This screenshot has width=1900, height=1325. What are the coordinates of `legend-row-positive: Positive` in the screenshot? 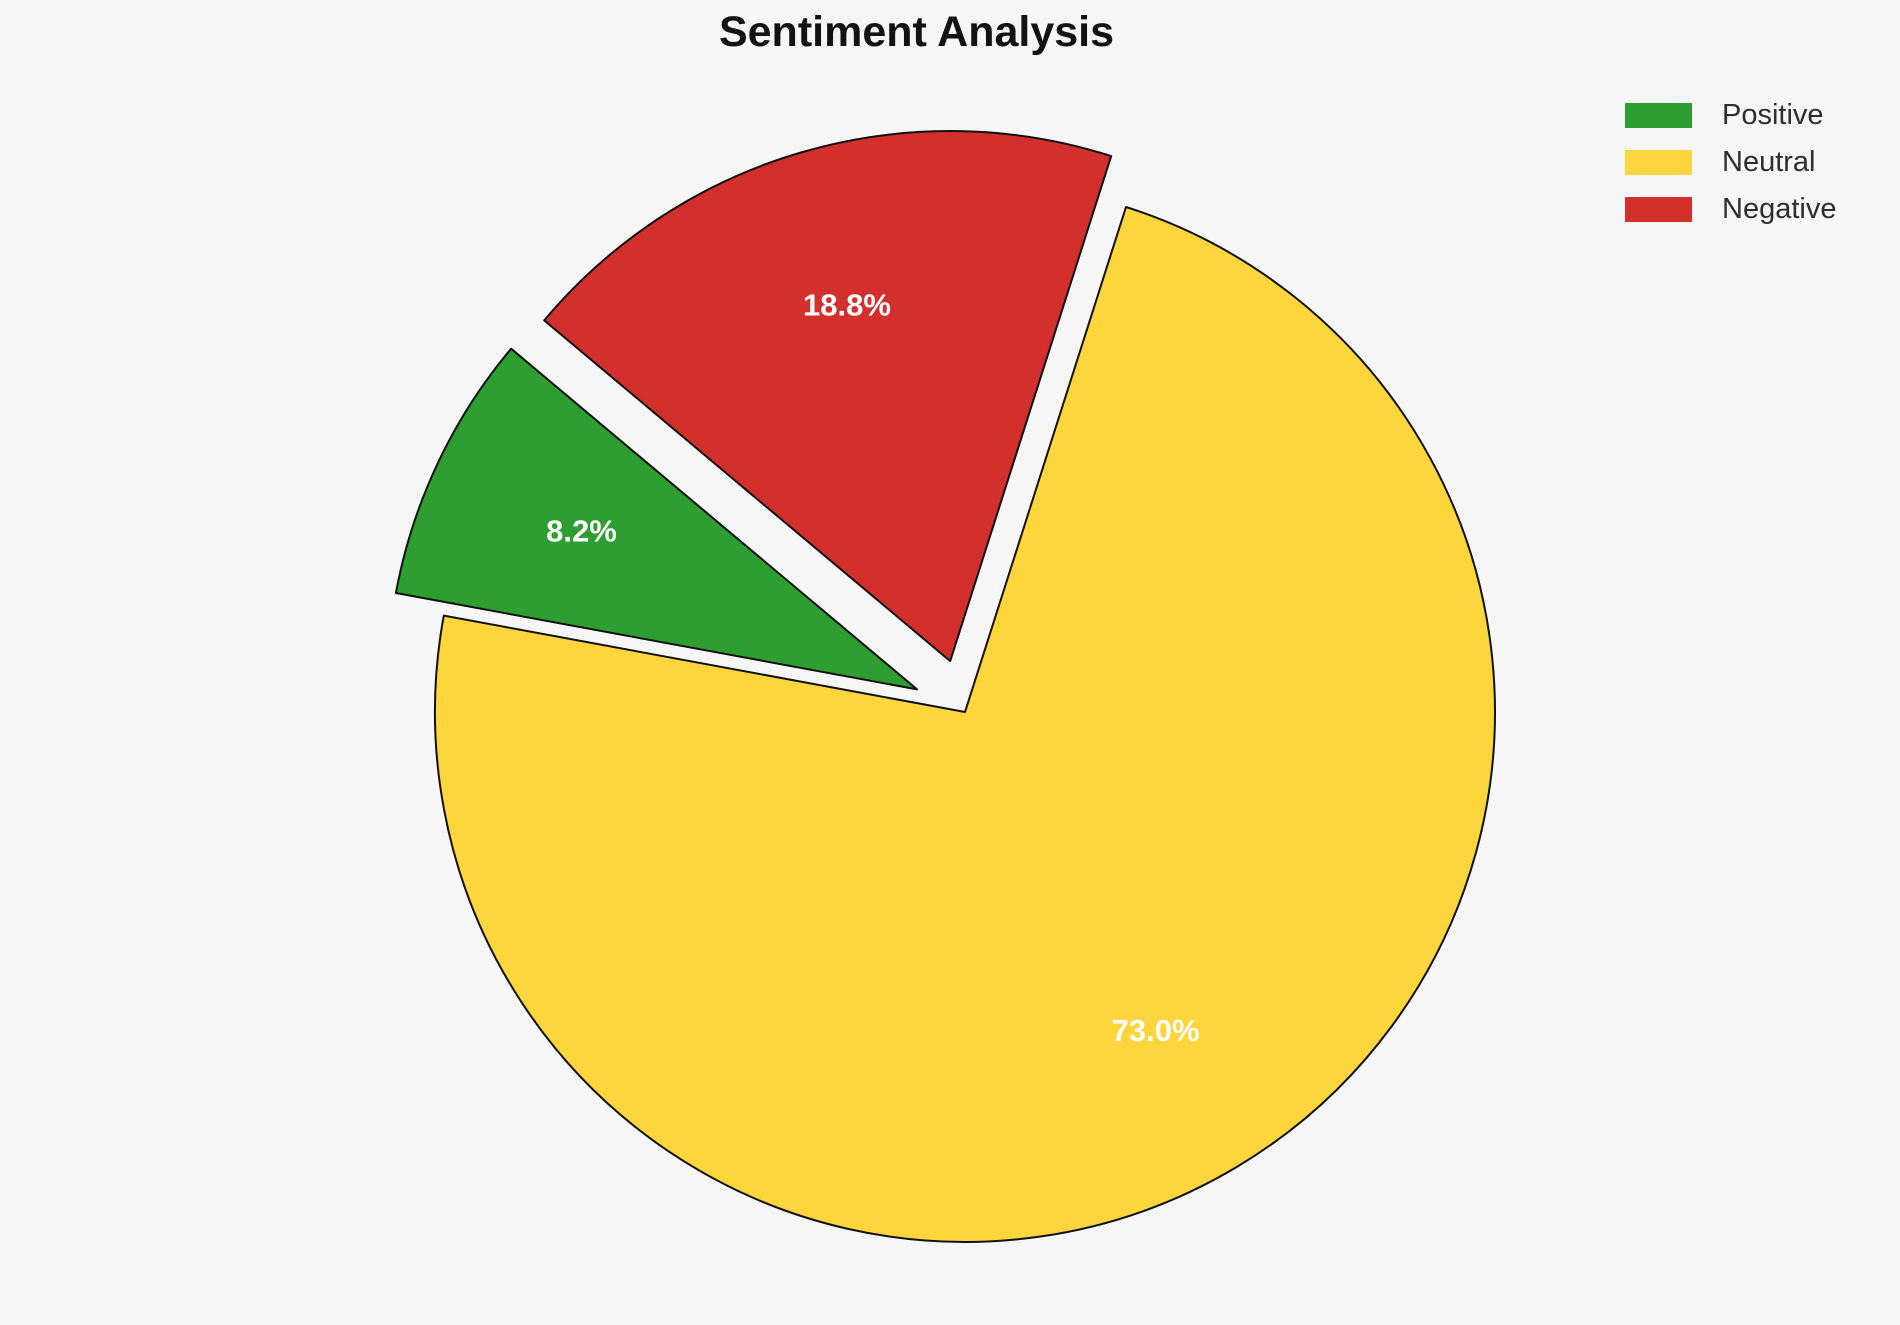 It's located at (1730, 115).